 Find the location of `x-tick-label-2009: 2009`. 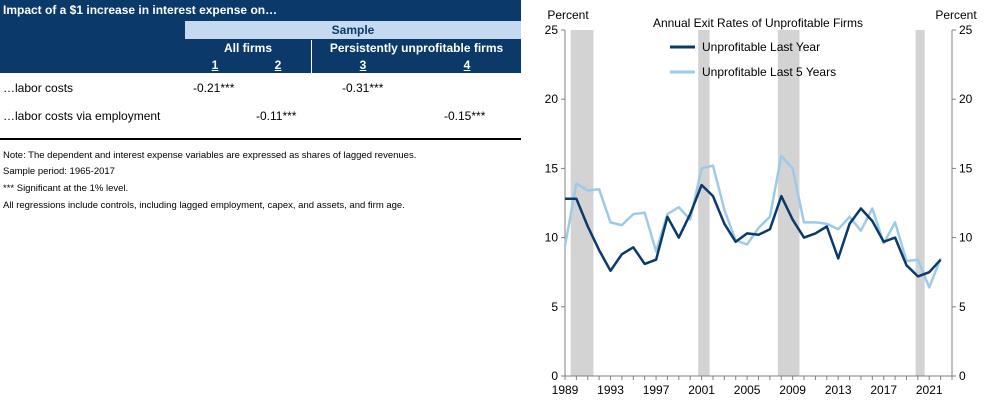

x-tick-label-2009: 2009 is located at coordinates (792, 390).